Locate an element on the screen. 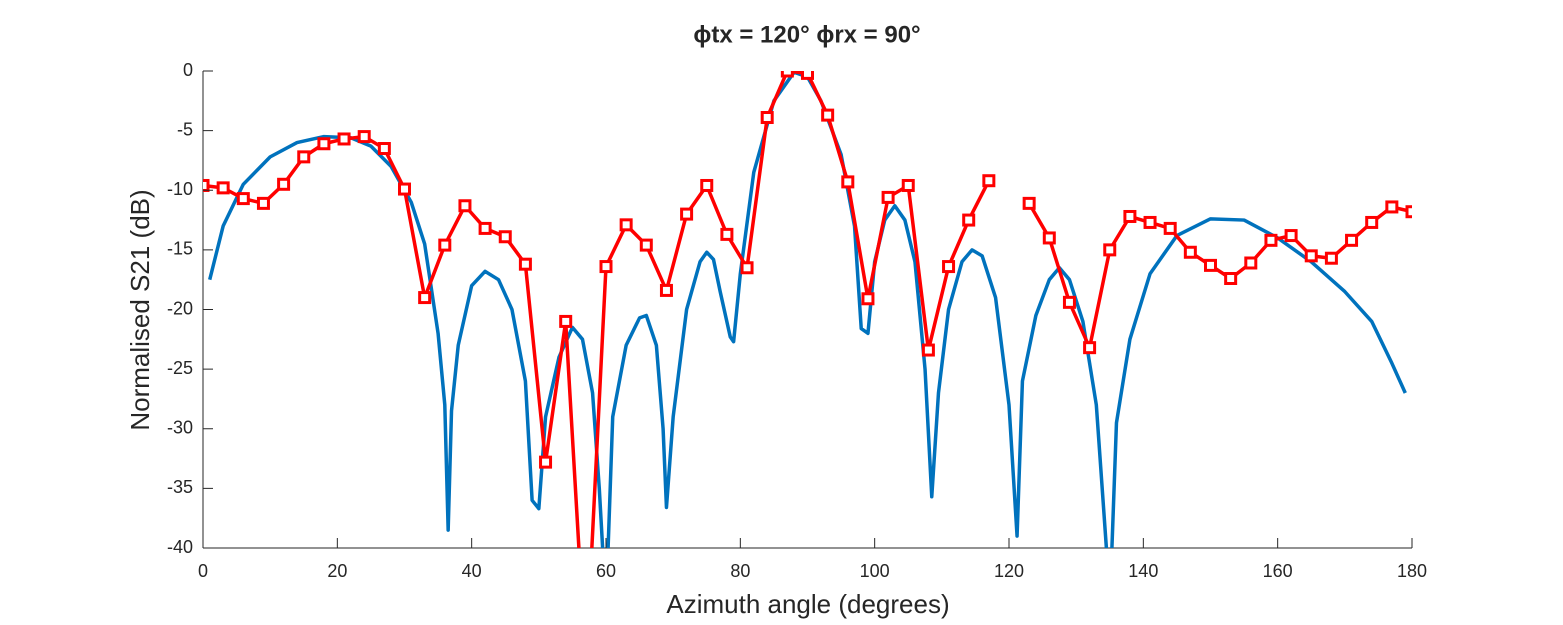  y-tick-label: -20 is located at coordinates (180, 308).